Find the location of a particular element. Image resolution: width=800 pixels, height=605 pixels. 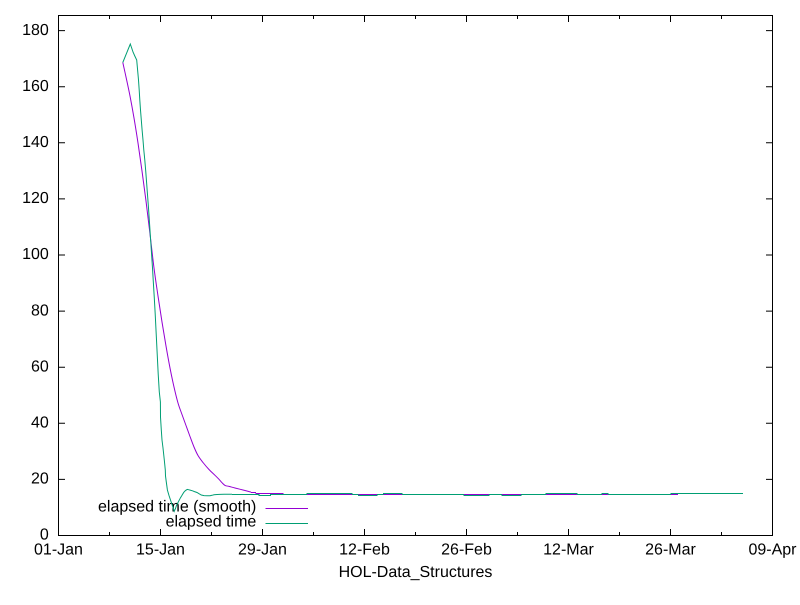

svg-text: 29-Jan is located at coordinates (262, 550).